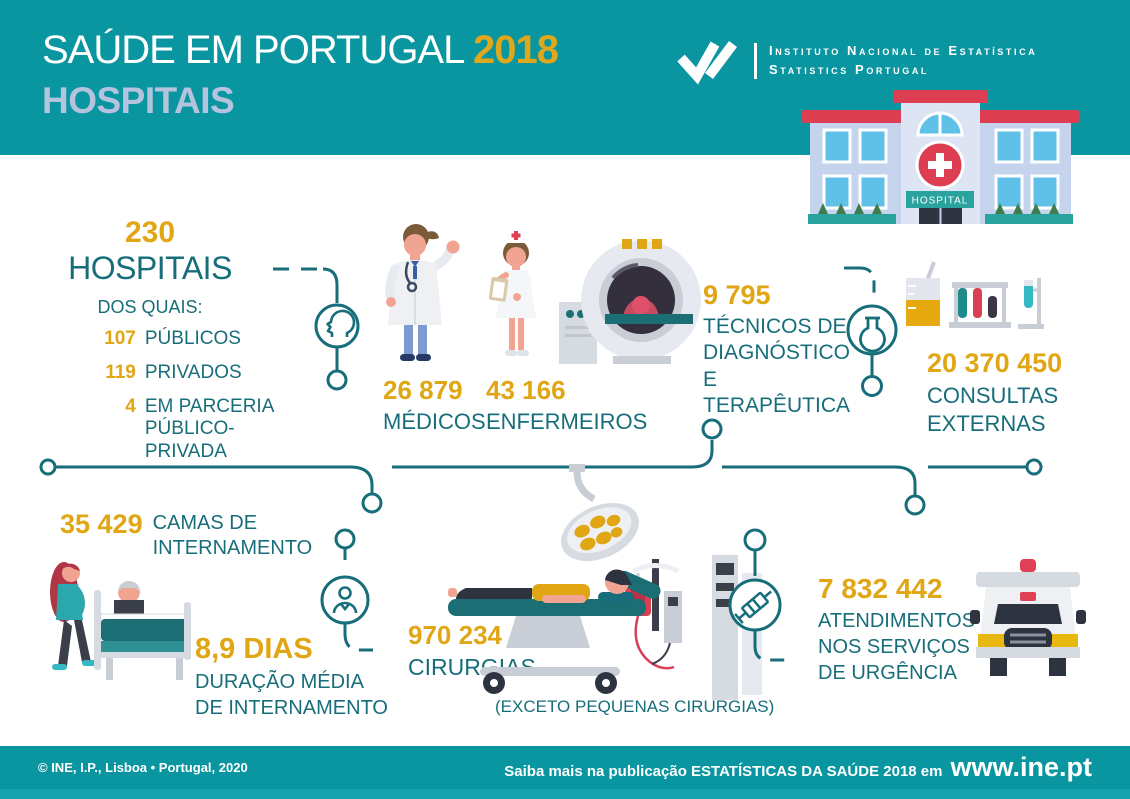 This screenshot has width=1130, height=799. What do you see at coordinates (516, 50) in the screenshot?
I see `title-year: 2018` at bounding box center [516, 50].